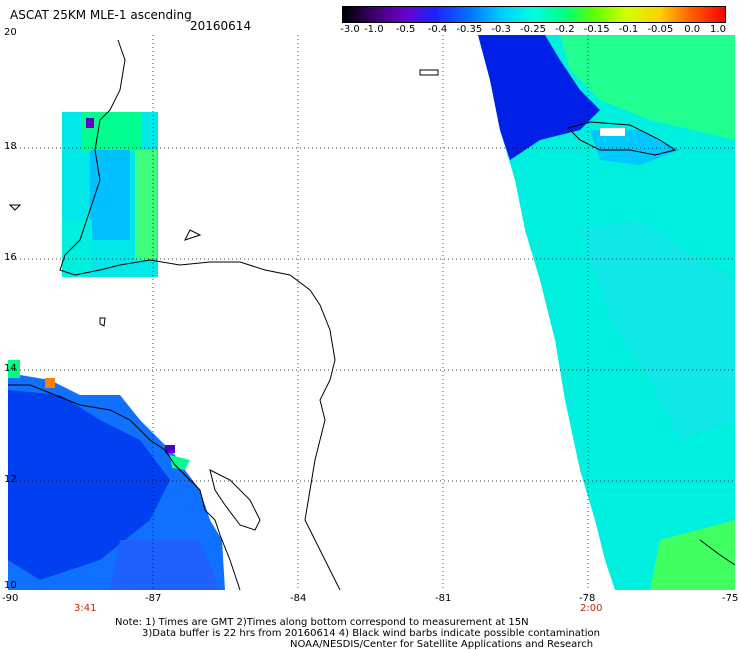 This screenshot has width=740, height=650. I want to click on colorbar-label: -0.35, so click(469, 29).